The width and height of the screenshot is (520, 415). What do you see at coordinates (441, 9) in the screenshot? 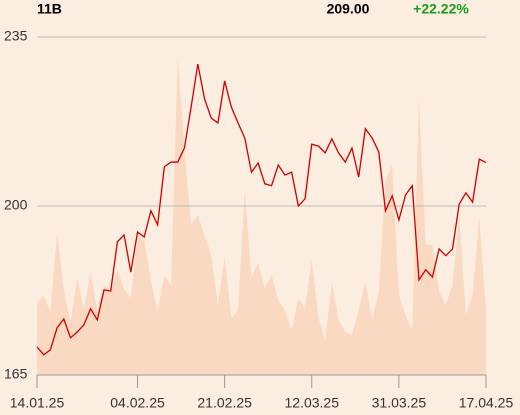
I see `price-change: +22.22%` at bounding box center [441, 9].